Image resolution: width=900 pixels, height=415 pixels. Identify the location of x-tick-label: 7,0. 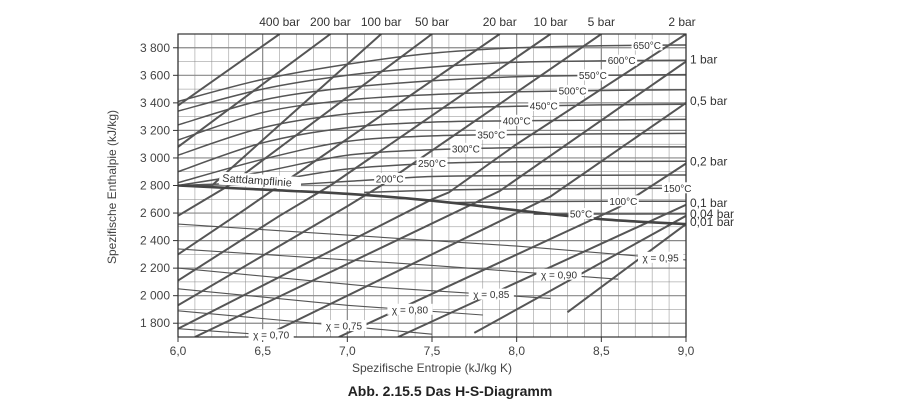
(347, 351).